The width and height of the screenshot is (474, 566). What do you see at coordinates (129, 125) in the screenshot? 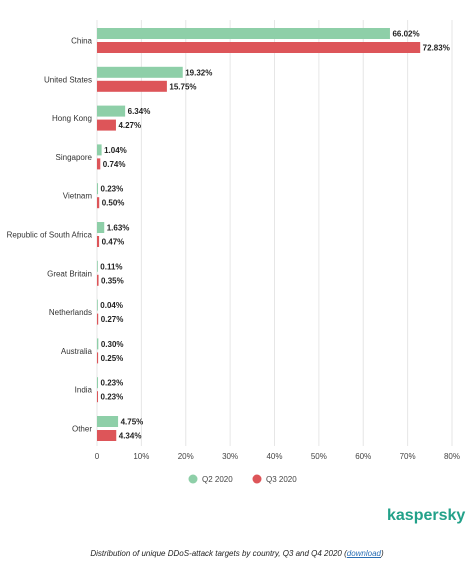
I see `data-label: 4.27%` at bounding box center [129, 125].